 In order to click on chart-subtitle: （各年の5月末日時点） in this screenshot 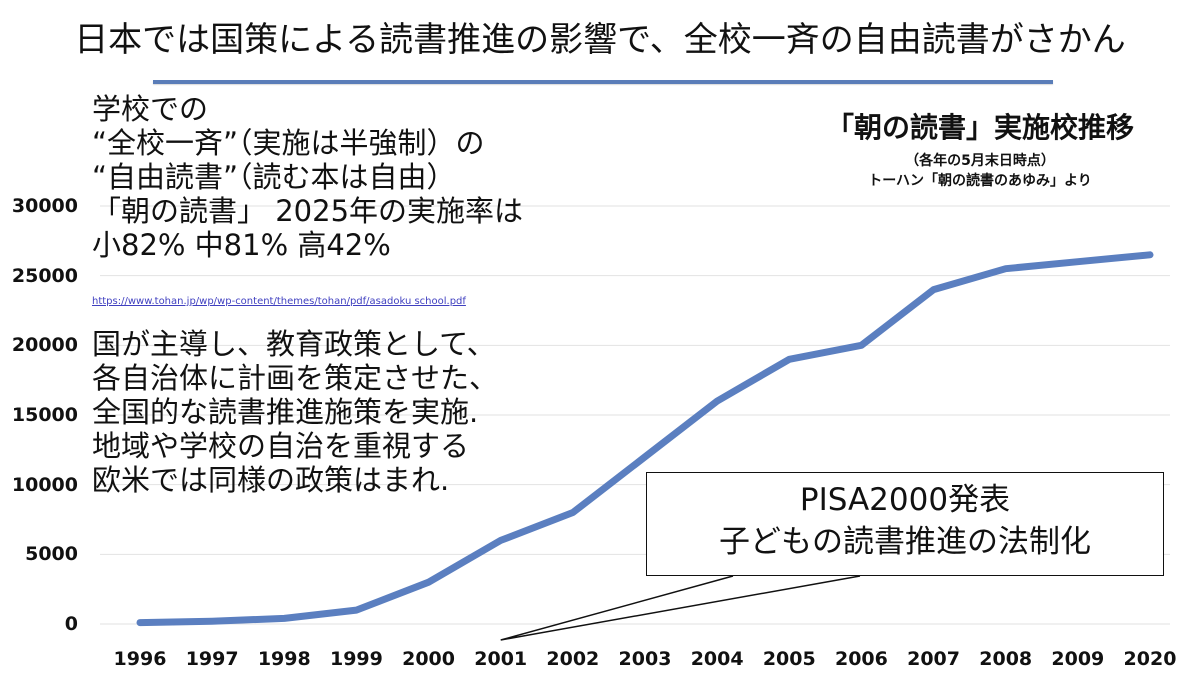, I will do `click(980, 161)`.